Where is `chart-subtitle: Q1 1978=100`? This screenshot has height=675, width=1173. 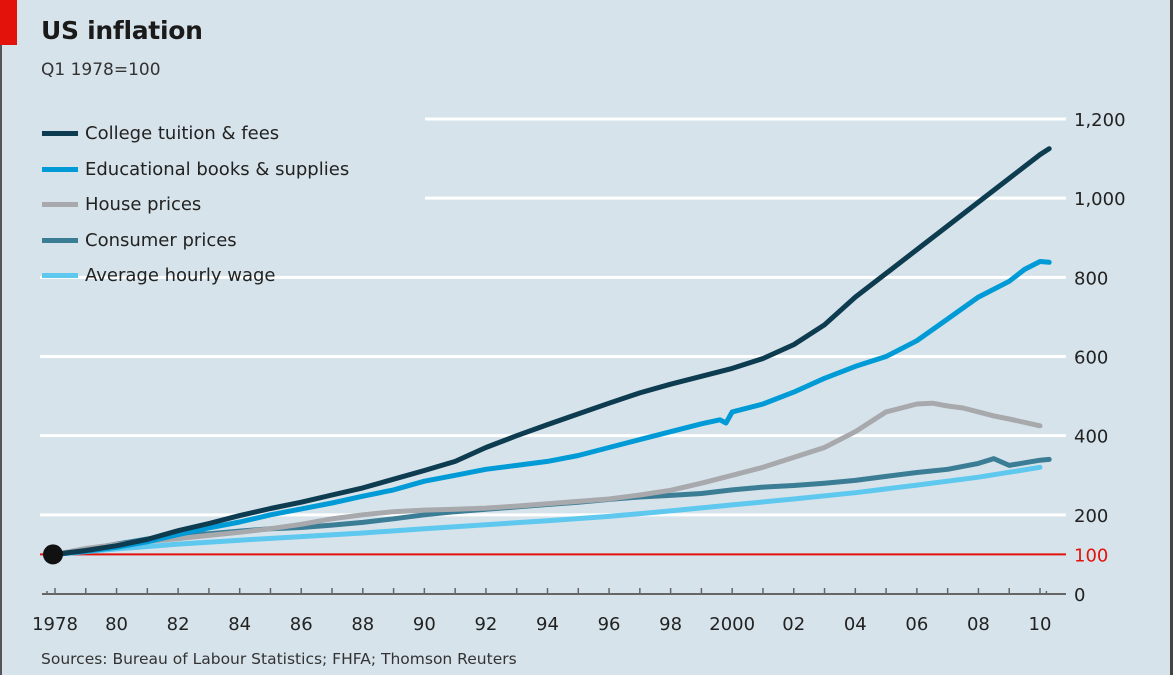 chart-subtitle: Q1 1978=100 is located at coordinates (101, 70).